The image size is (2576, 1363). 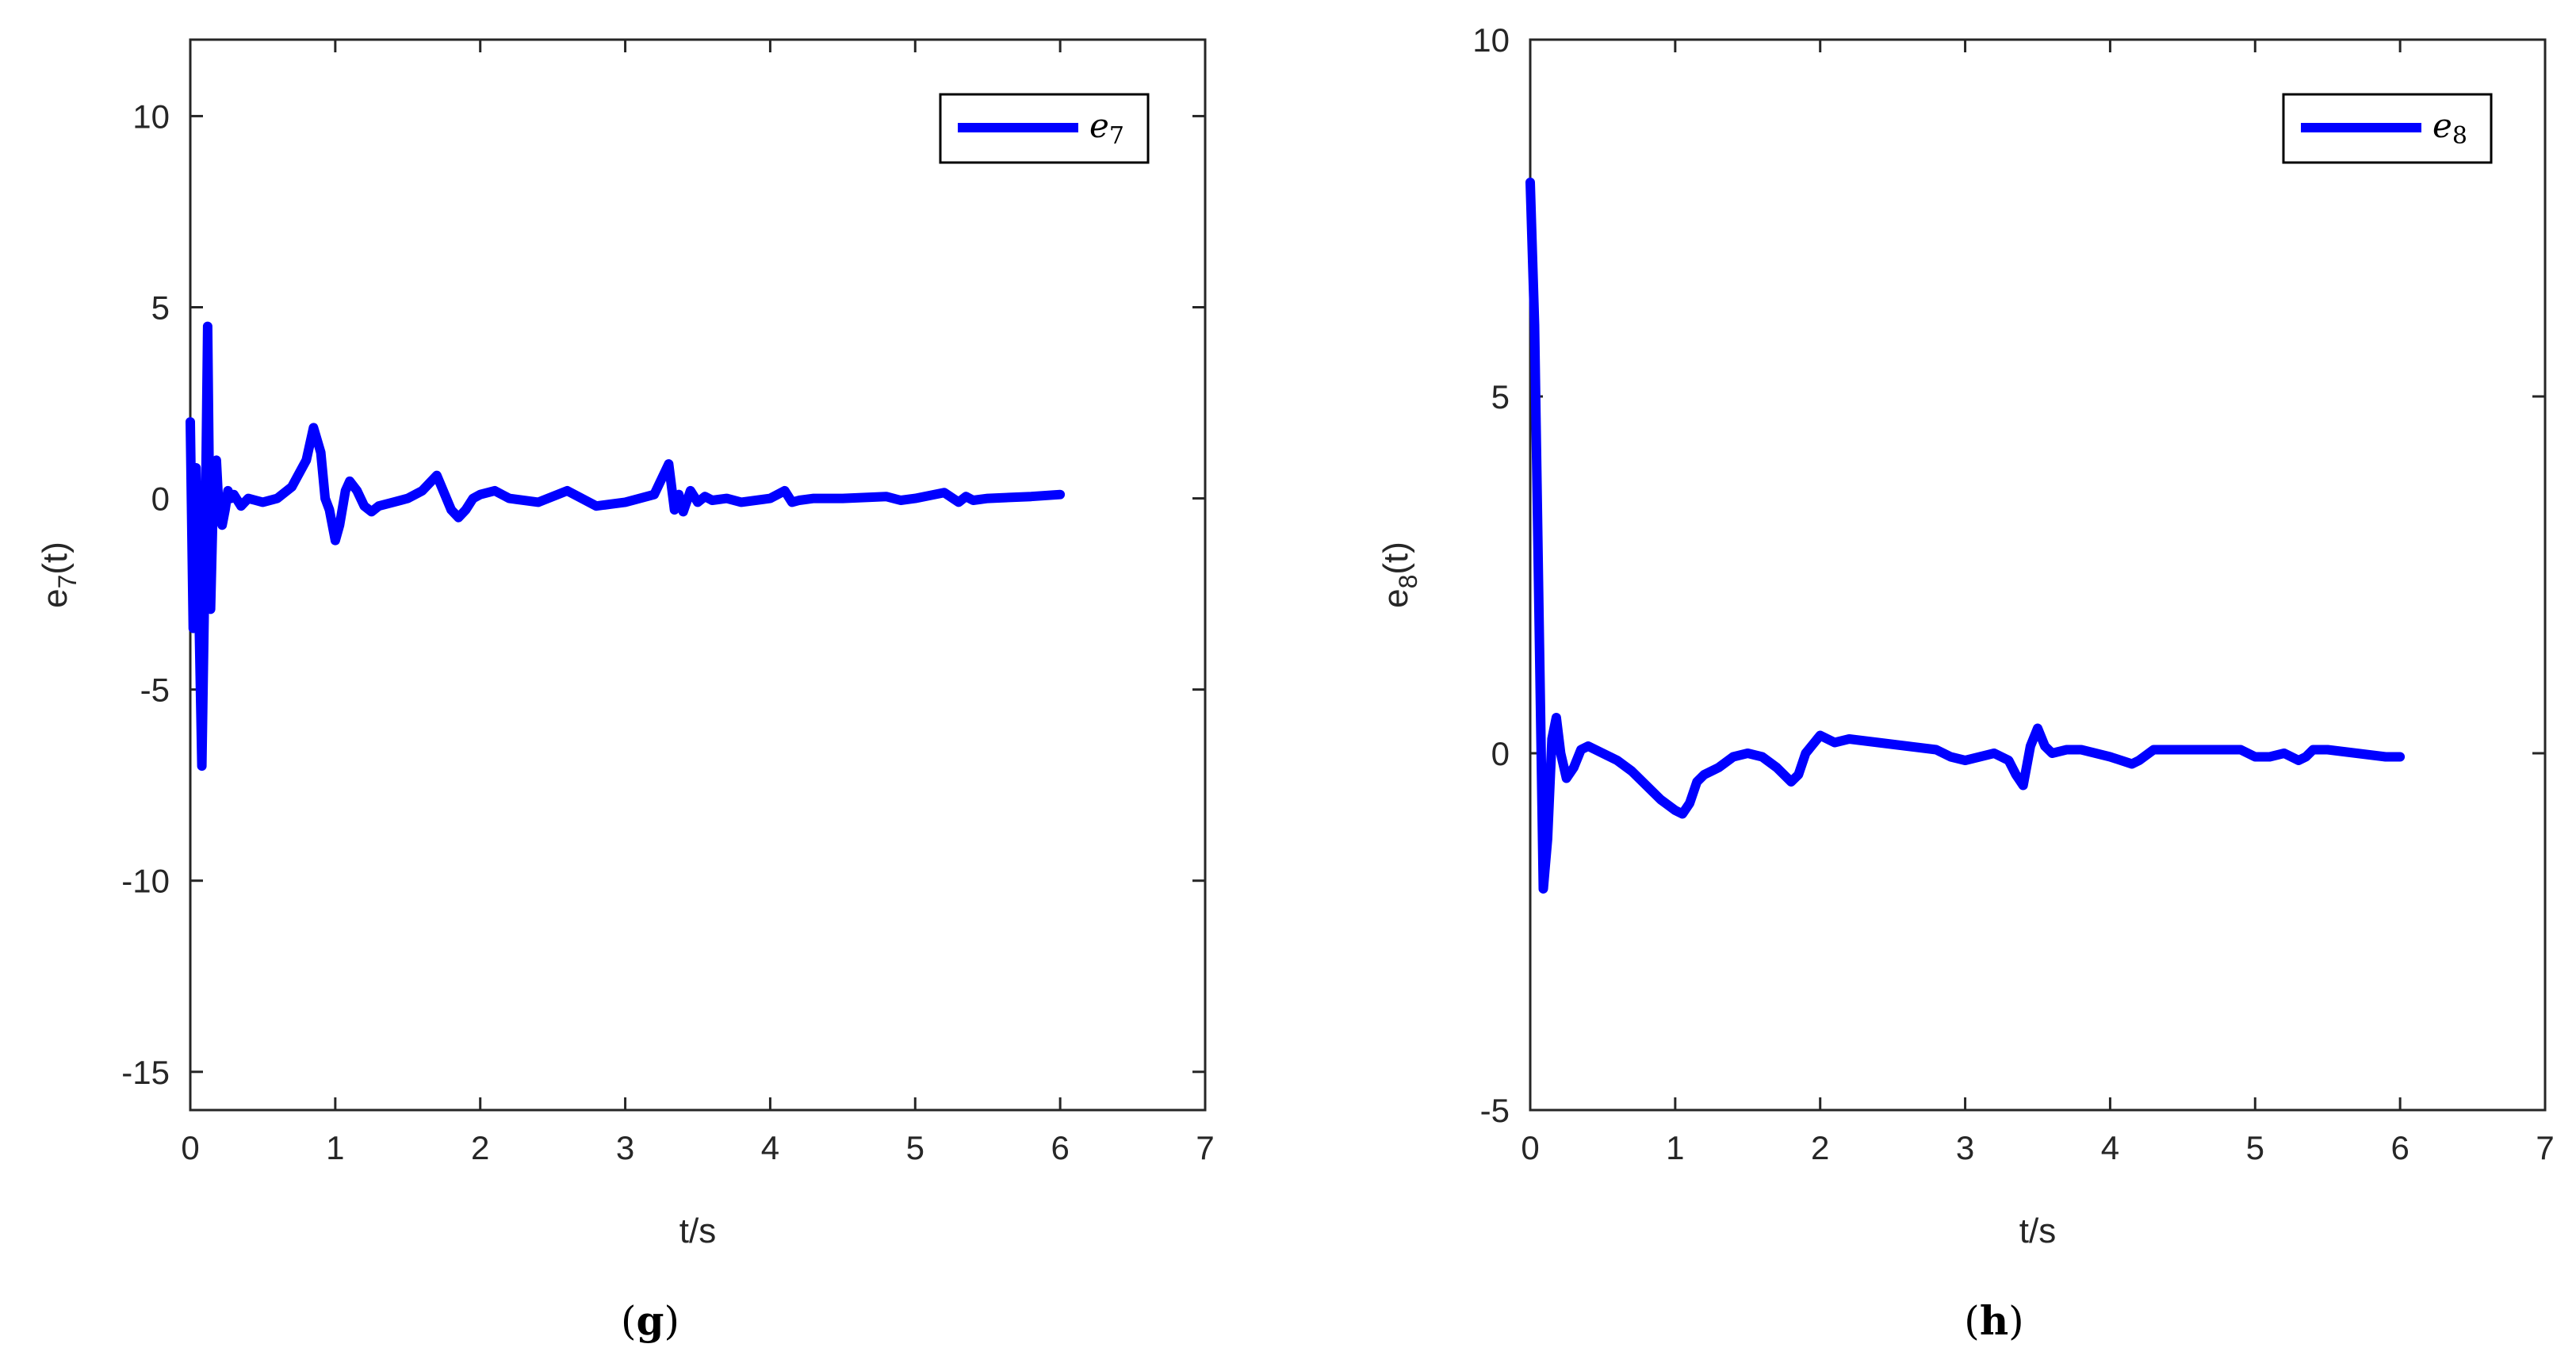 What do you see at coordinates (1491, 40) in the screenshot?
I see `y-tick-label-h: 10` at bounding box center [1491, 40].